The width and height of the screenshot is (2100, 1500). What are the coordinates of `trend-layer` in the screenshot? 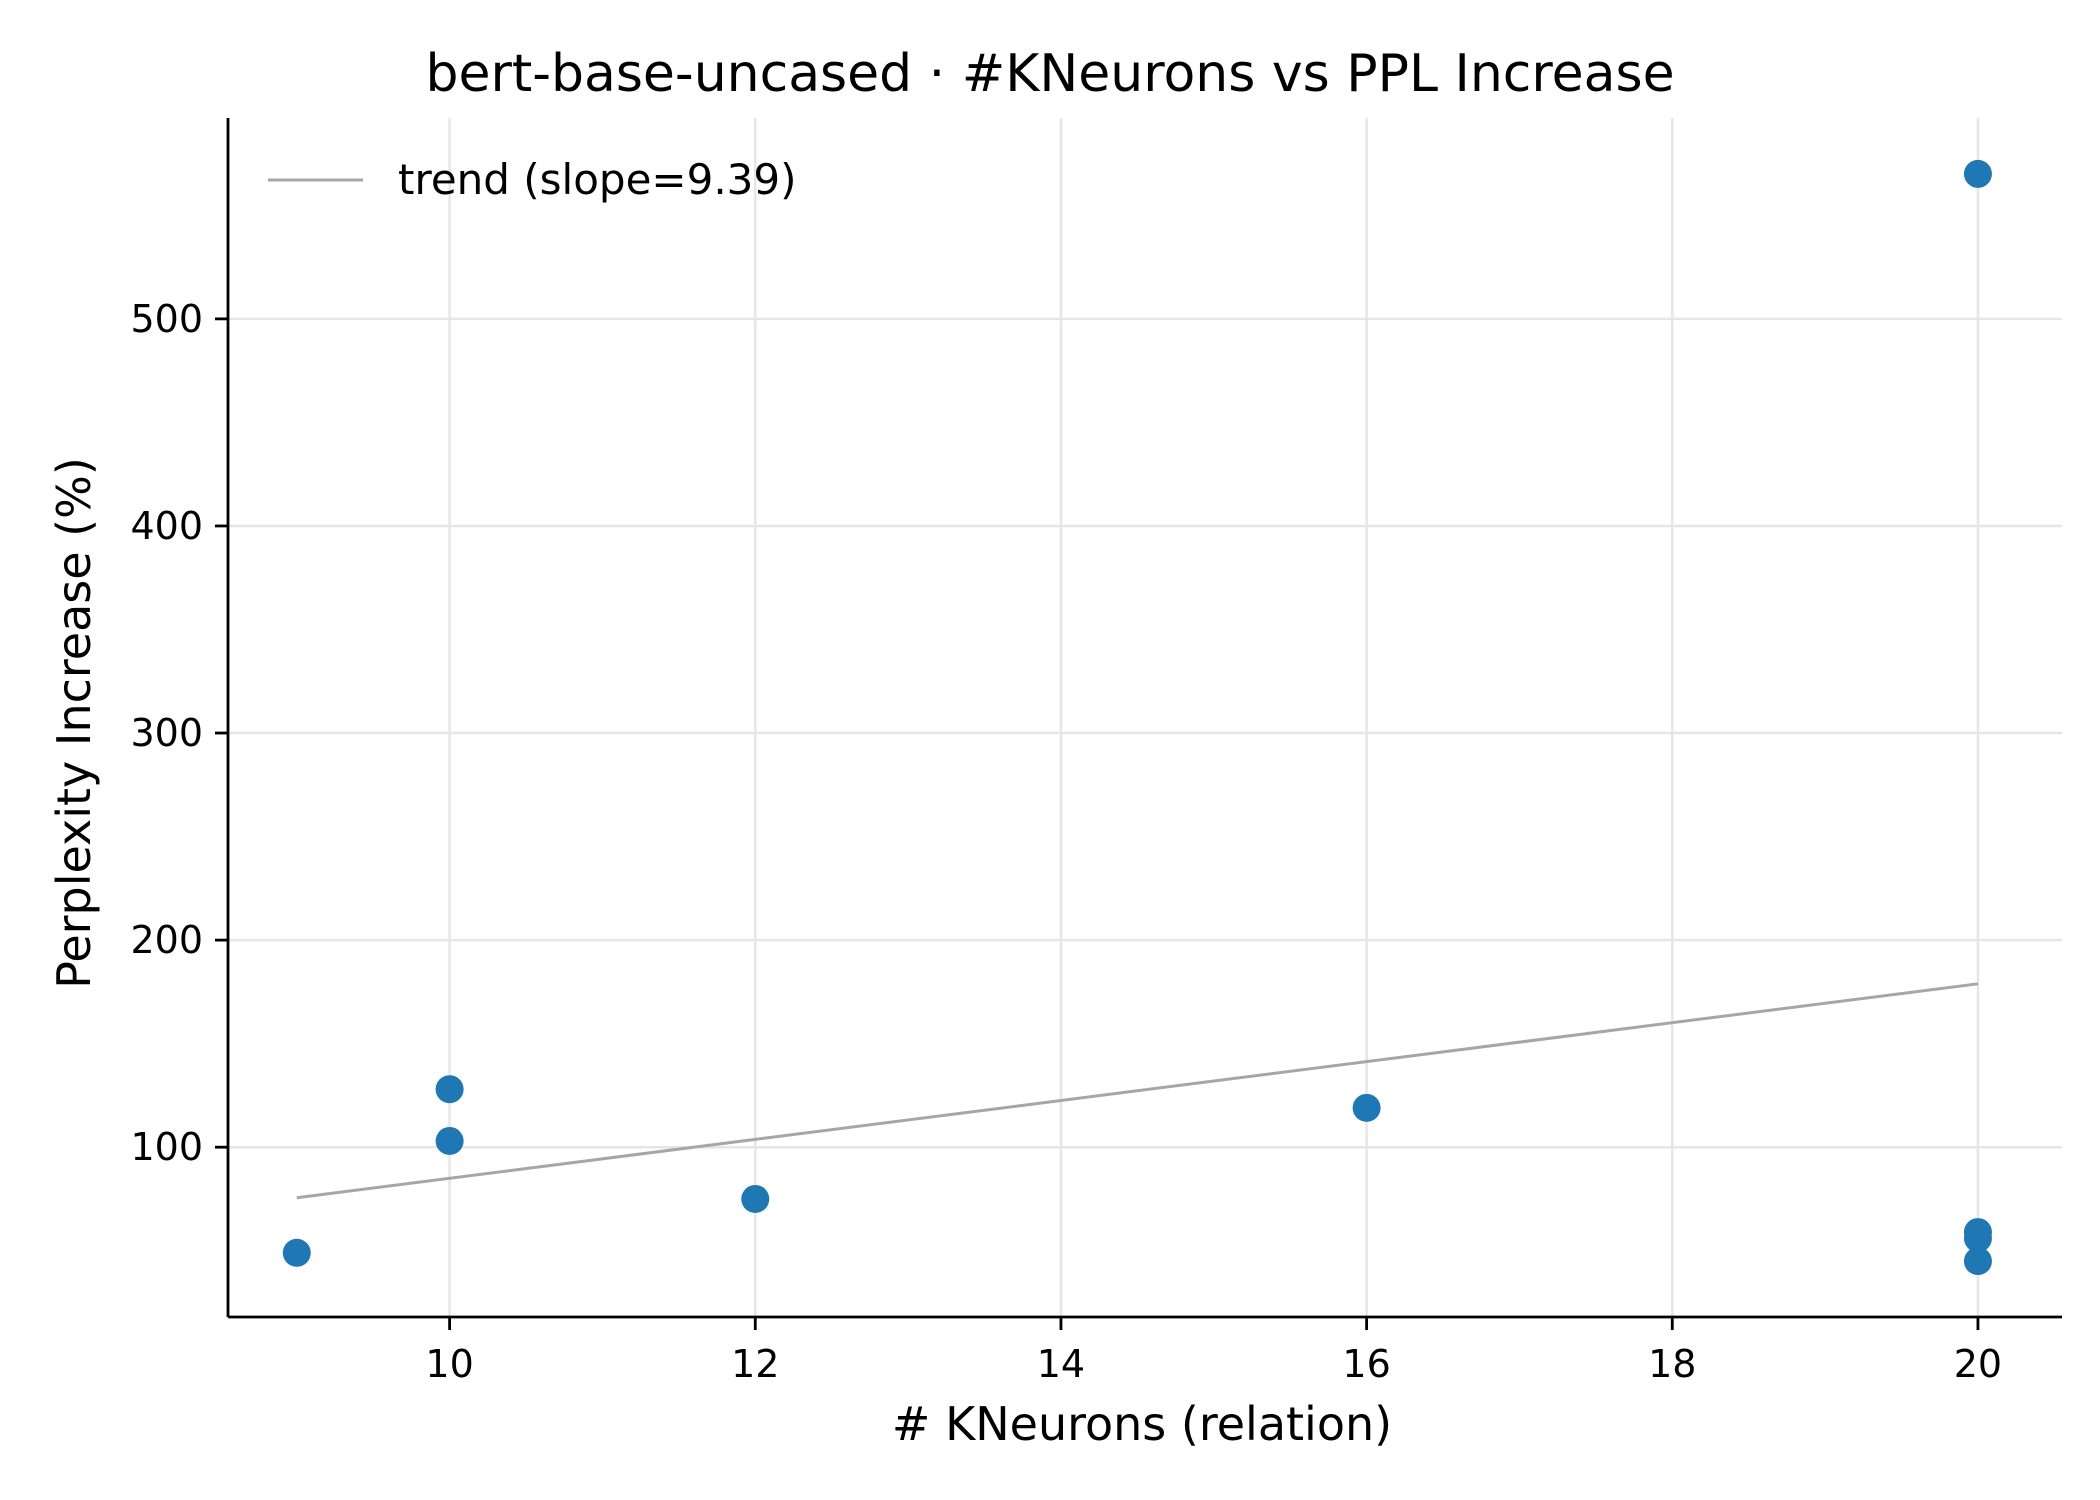 It's located at (1137, 1091).